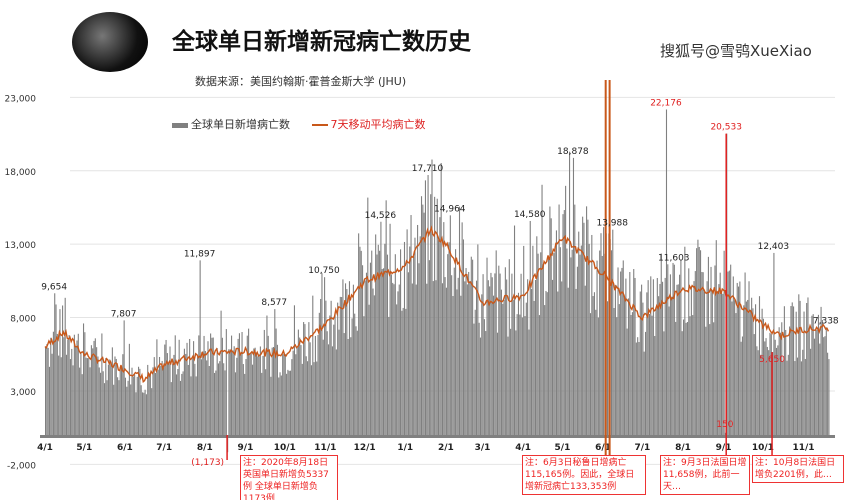 This screenshot has width=849, height=500. Describe the element at coordinates (381, 216) in the screenshot. I see `data-label: 14,526` at that location.